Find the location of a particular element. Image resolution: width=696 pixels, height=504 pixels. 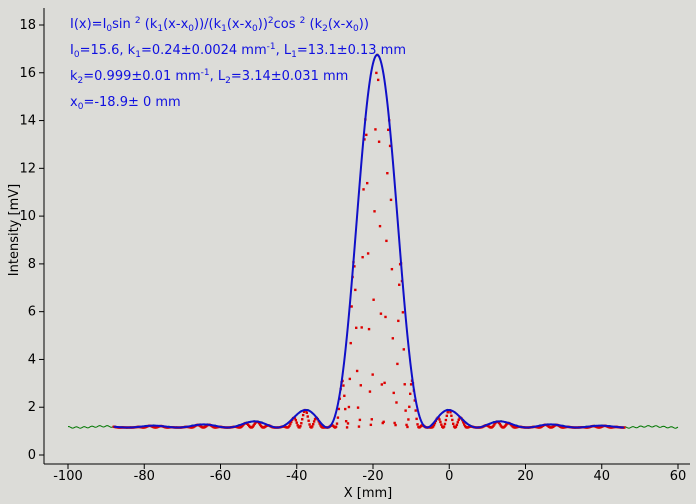

x-tick-label: -20 is located at coordinates (372, 476).